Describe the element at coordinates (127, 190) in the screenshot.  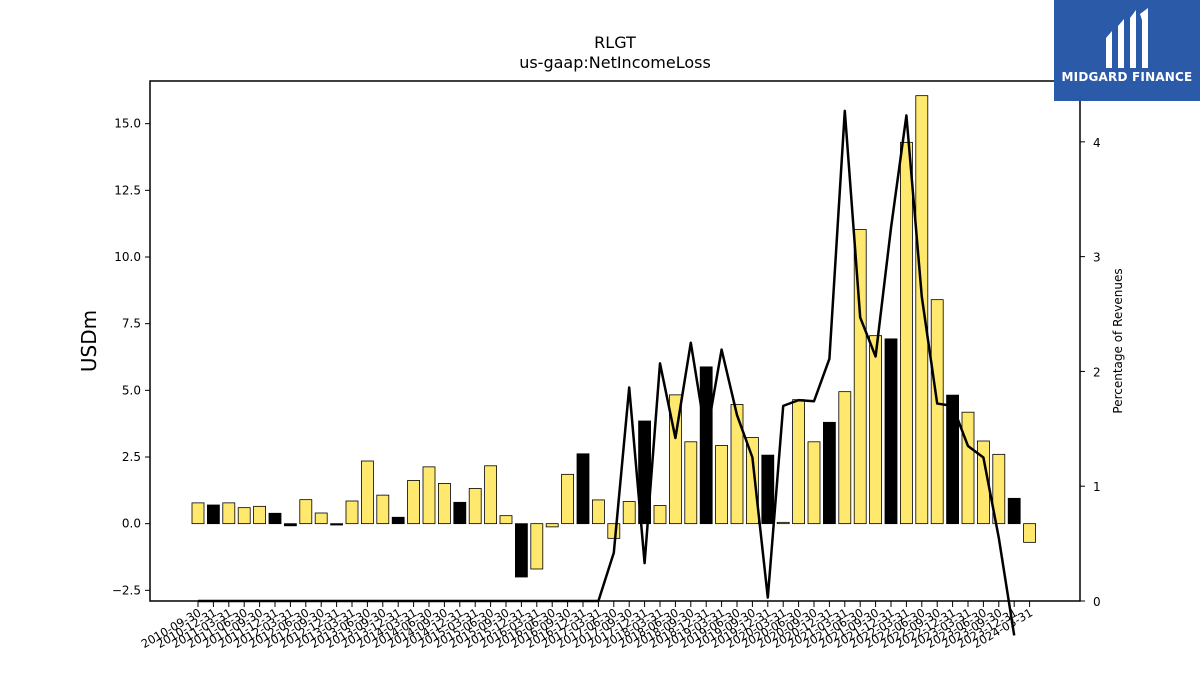
I see `y-tick-label: 12.5` at that location.